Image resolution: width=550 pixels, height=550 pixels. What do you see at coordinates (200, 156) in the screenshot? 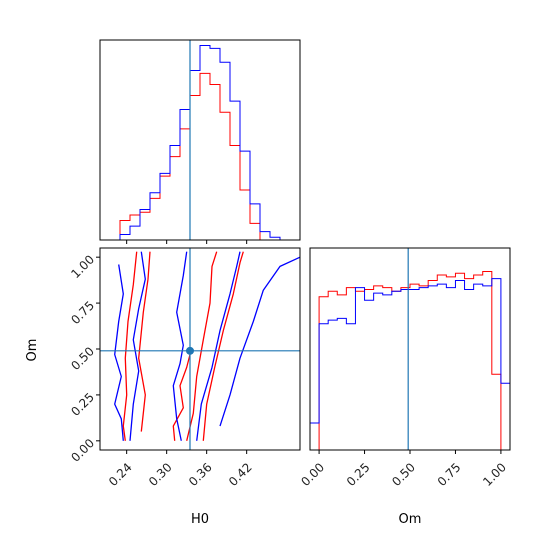
I see `h0-hist-red` at bounding box center [200, 156].